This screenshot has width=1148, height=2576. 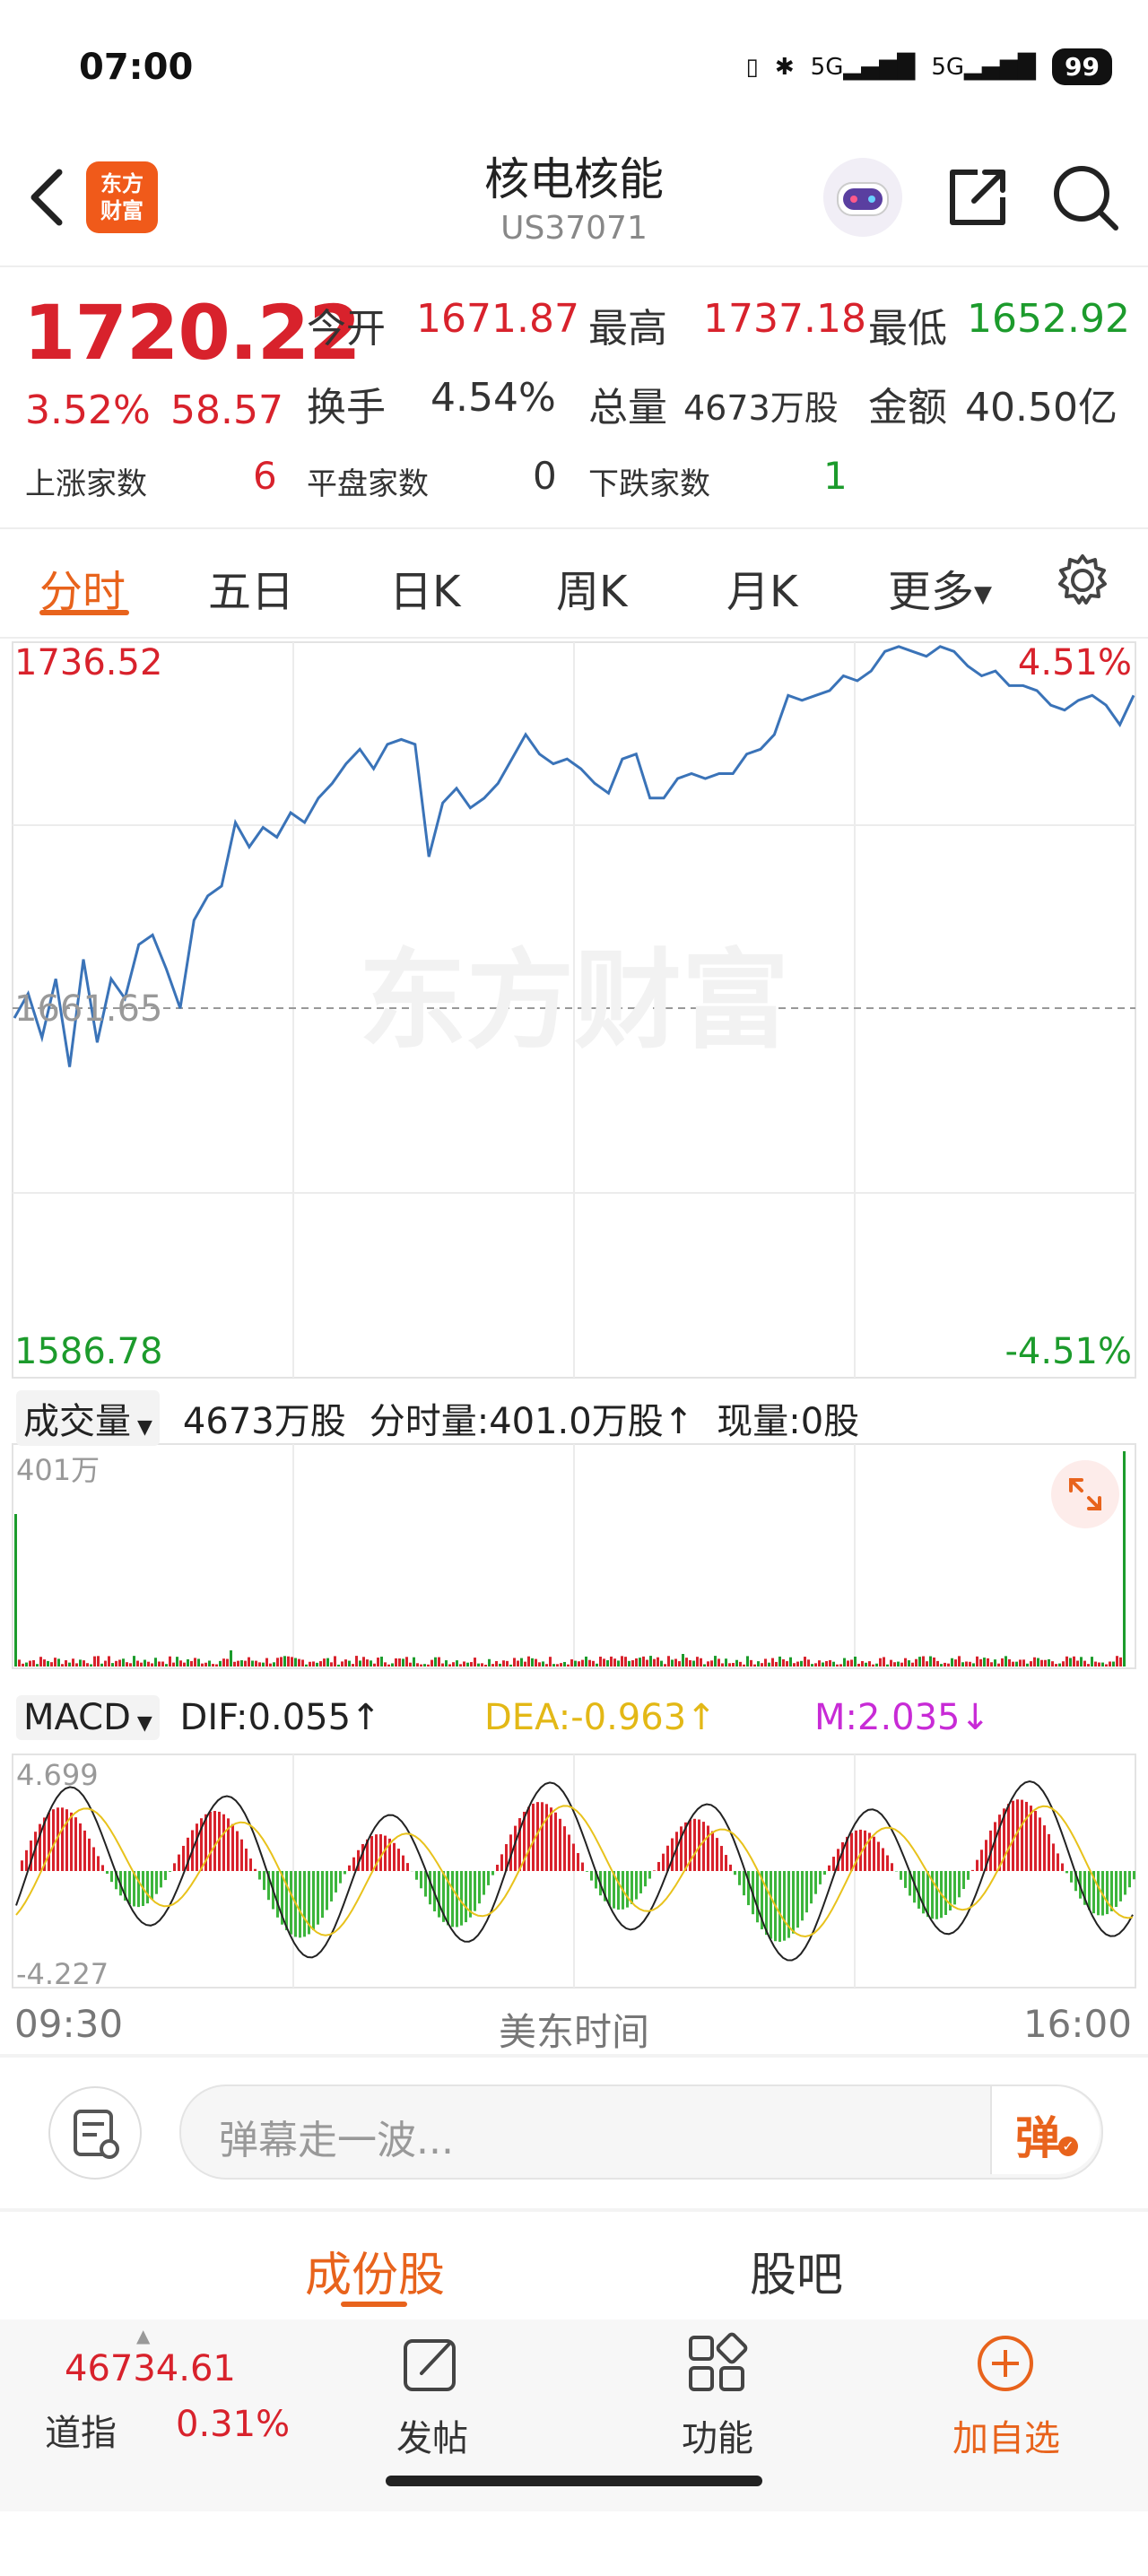 What do you see at coordinates (88, 410) in the screenshot?
I see `change-percent: 3.52%` at bounding box center [88, 410].